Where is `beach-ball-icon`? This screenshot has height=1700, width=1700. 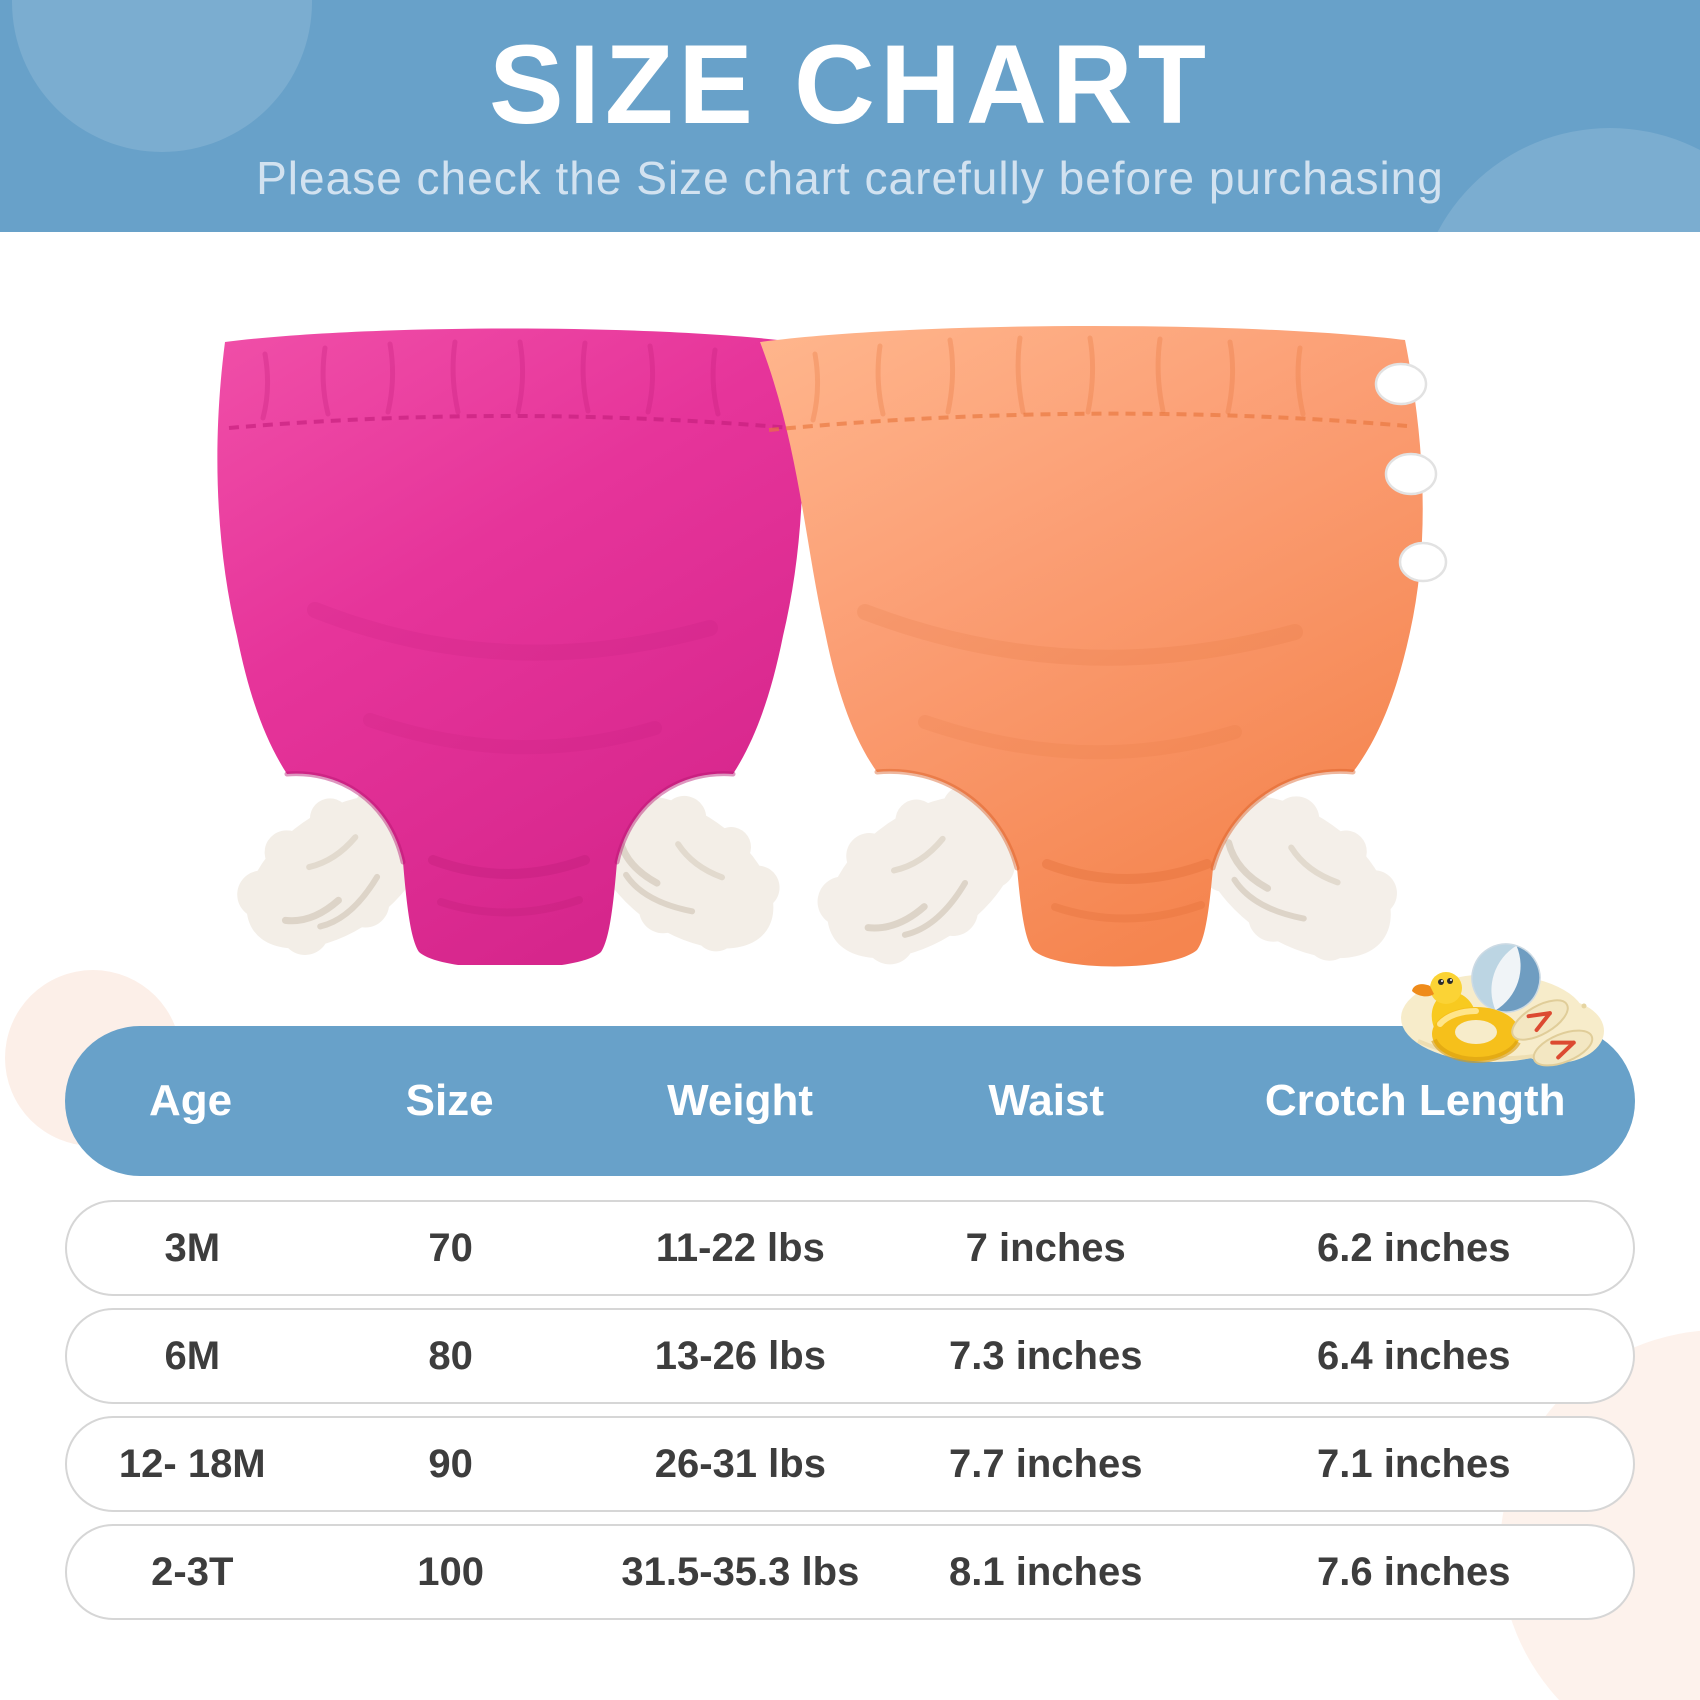 beach-ball-icon is located at coordinates (1506, 978).